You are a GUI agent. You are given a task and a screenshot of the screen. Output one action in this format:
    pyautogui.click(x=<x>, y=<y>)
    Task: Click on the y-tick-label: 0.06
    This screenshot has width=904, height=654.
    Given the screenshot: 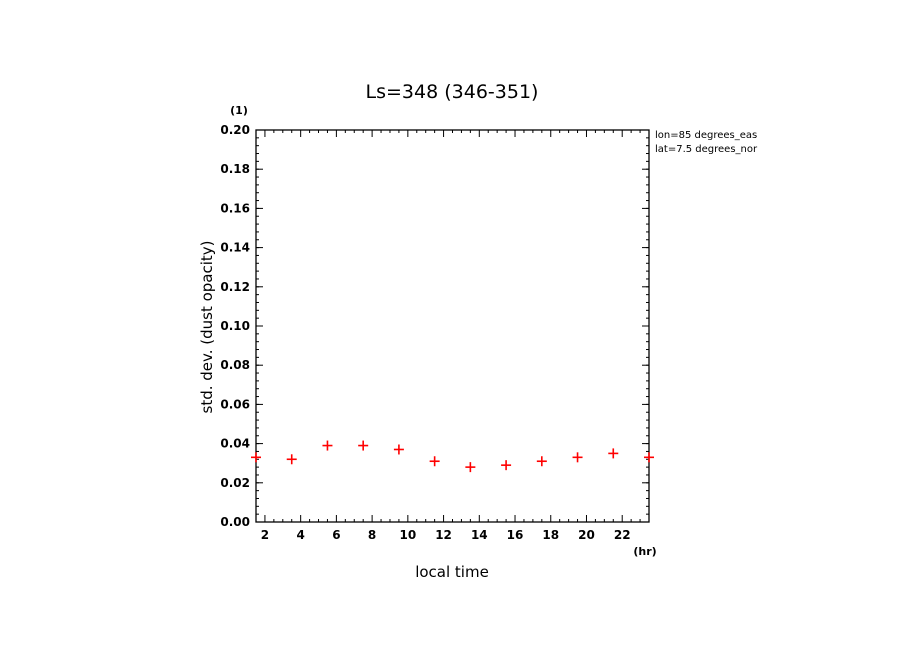 What is the action you would take?
    pyautogui.click(x=235, y=404)
    